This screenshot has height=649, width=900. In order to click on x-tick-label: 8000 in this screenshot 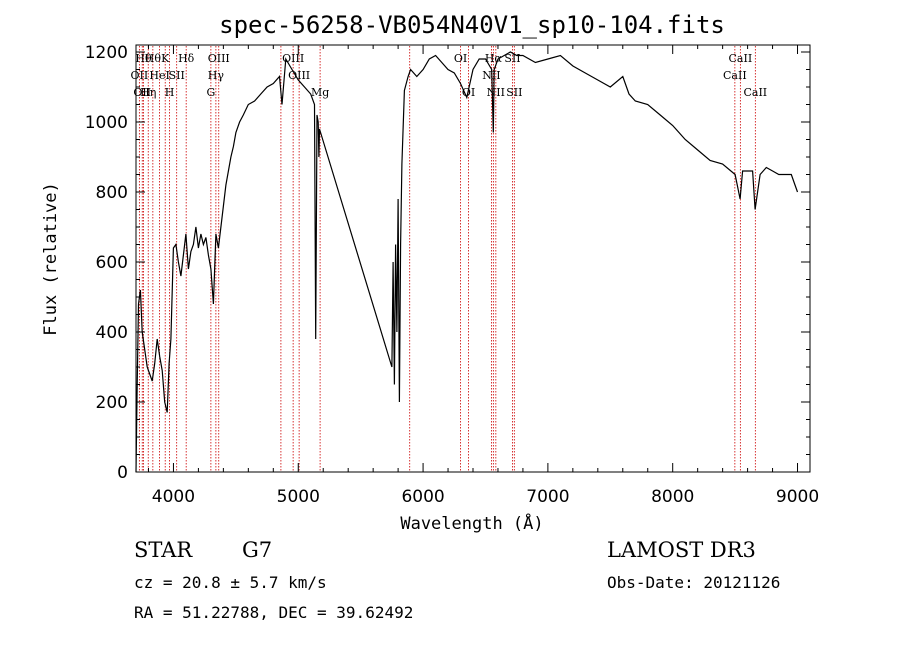, I will do `click(672, 497)`.